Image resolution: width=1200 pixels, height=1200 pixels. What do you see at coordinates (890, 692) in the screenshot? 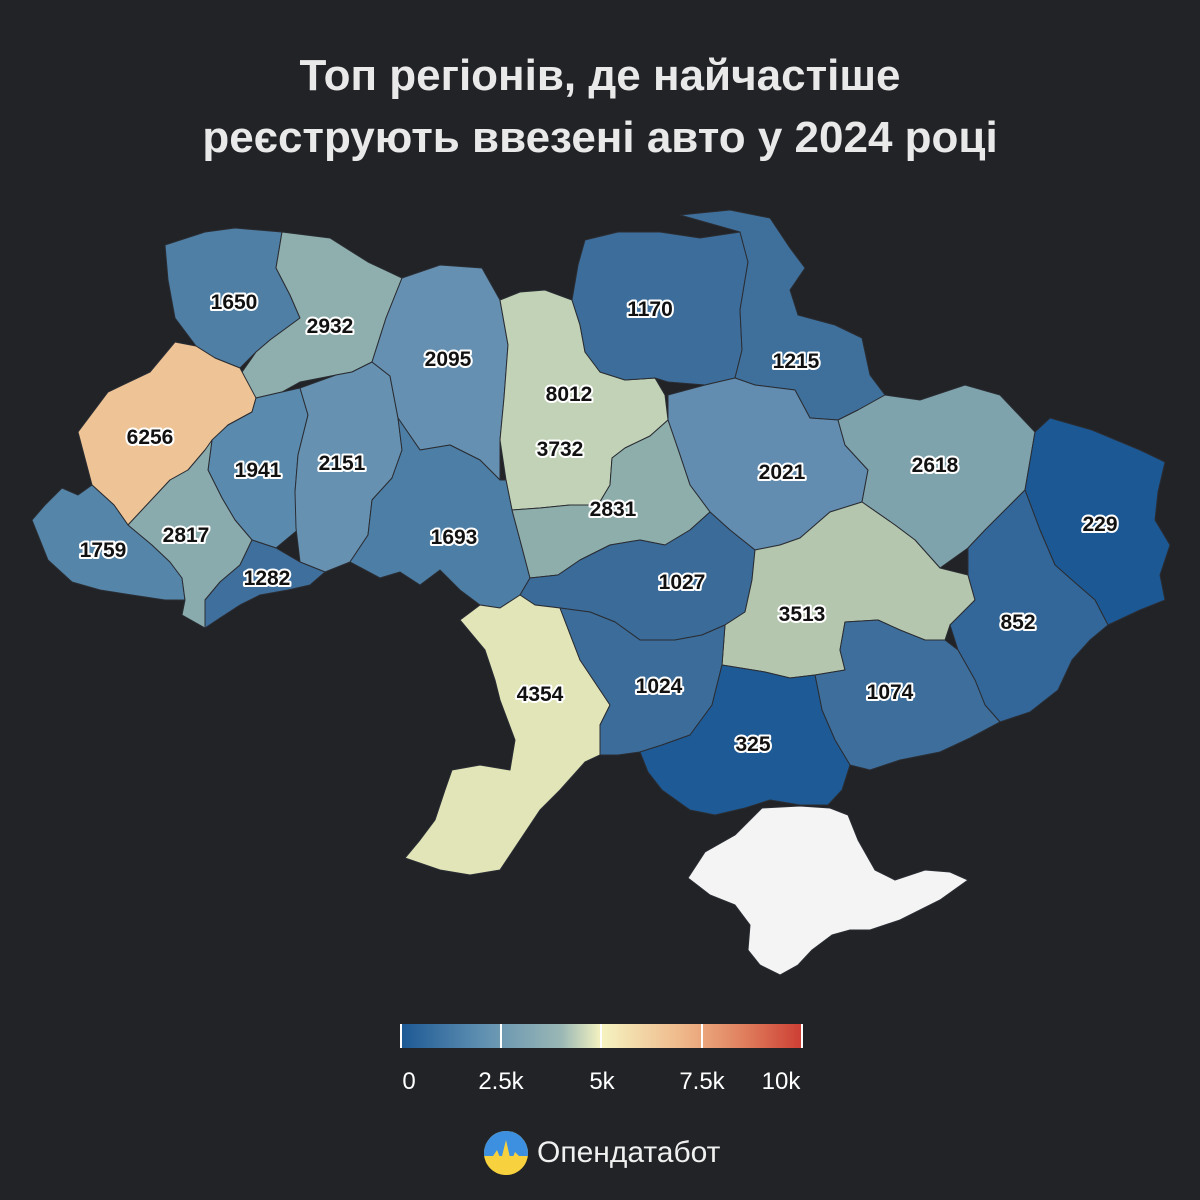
I see `label-zaporizhzhia: 1074` at bounding box center [890, 692].